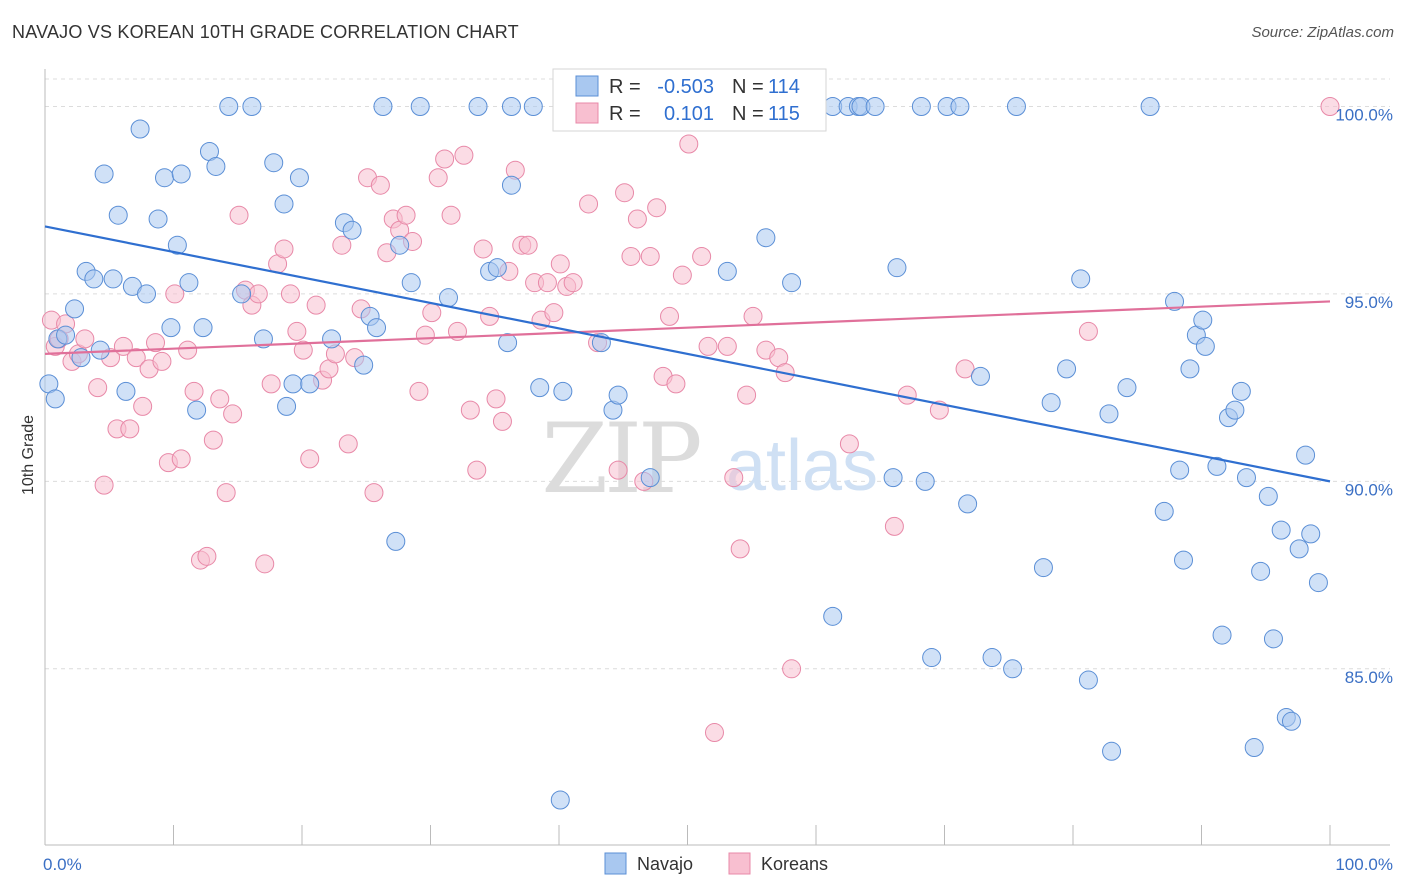 The width and height of the screenshot is (1406, 892). I want to click on legend-n-value: 114, so click(784, 87).